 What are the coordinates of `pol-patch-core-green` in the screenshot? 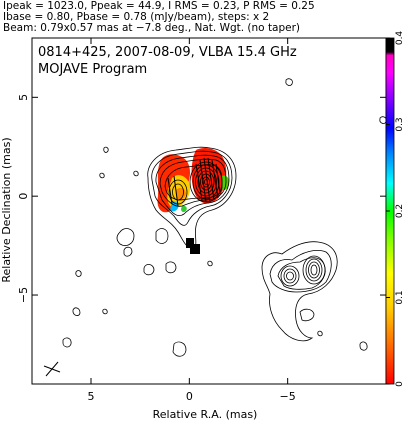 It's located at (225, 183).